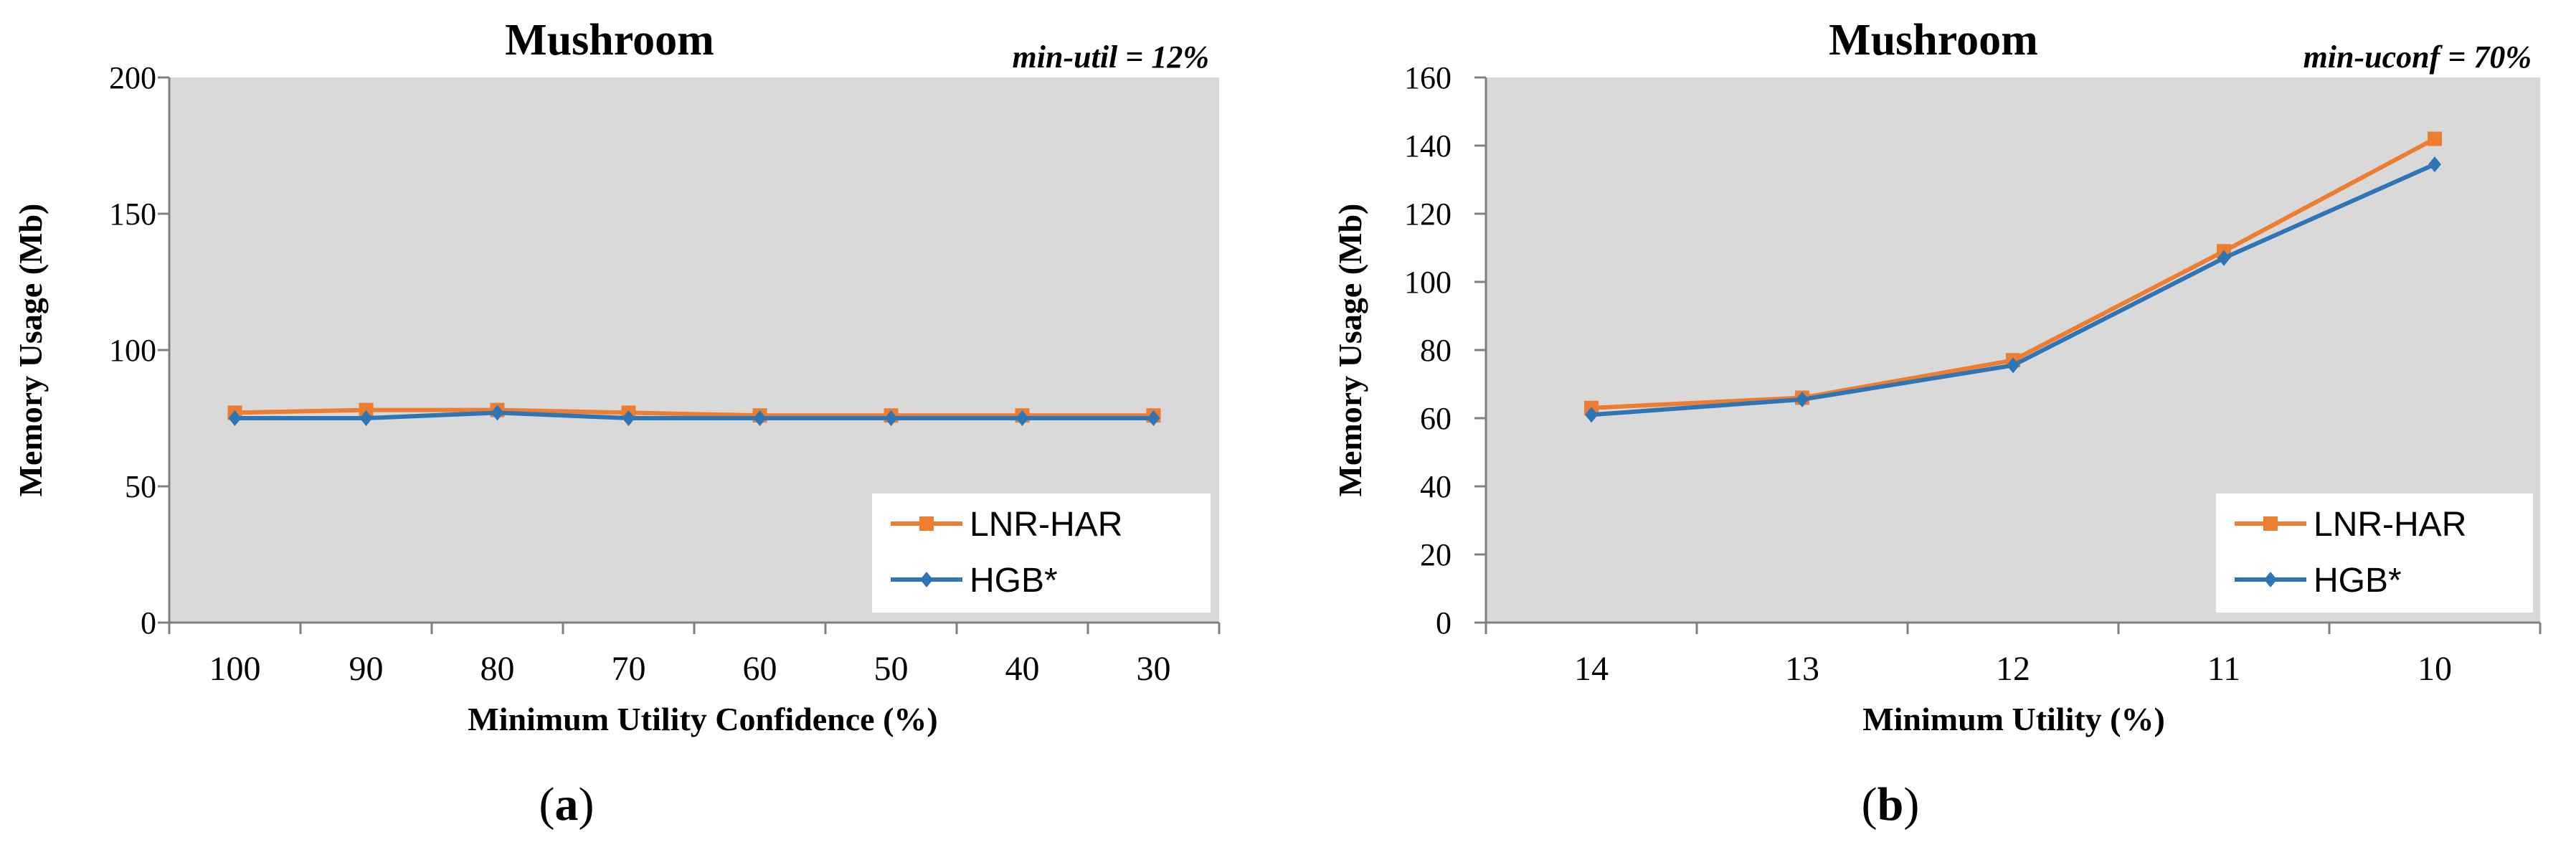  I want to click on y-tick-label: 20, so click(1436, 554).